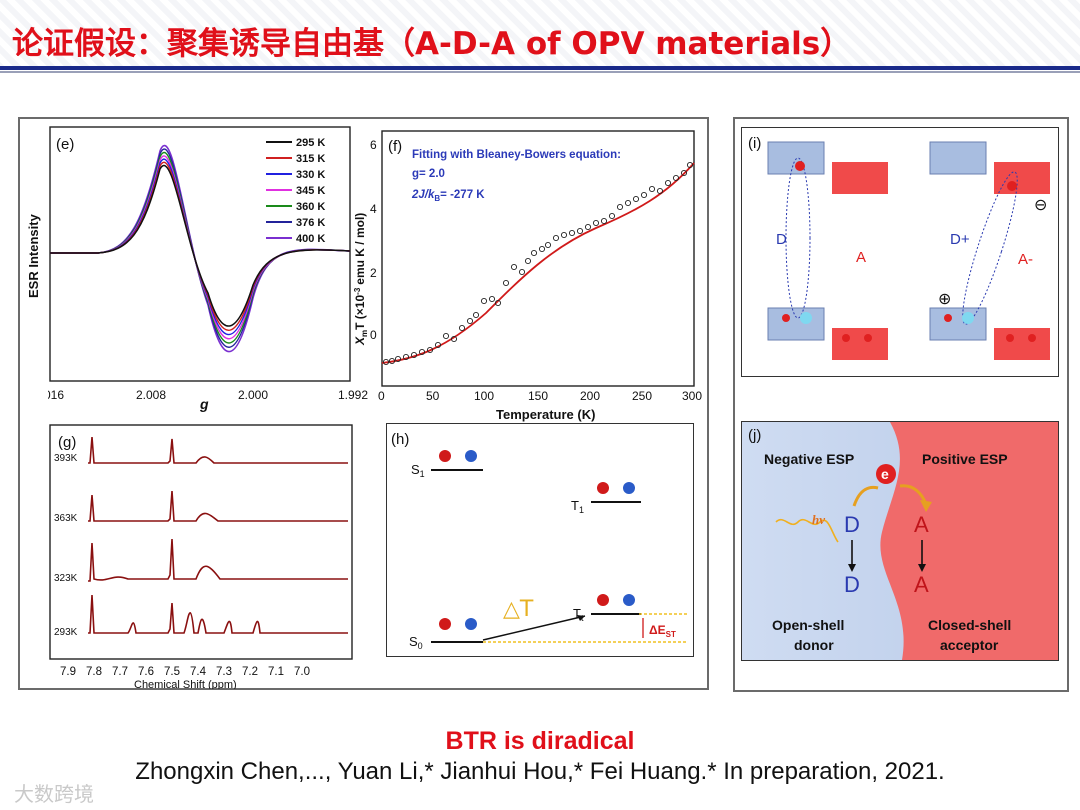 This screenshot has width=1080, height=810. What do you see at coordinates (642, 396) in the screenshot?
I see `f-xtick-250: 250` at bounding box center [642, 396].